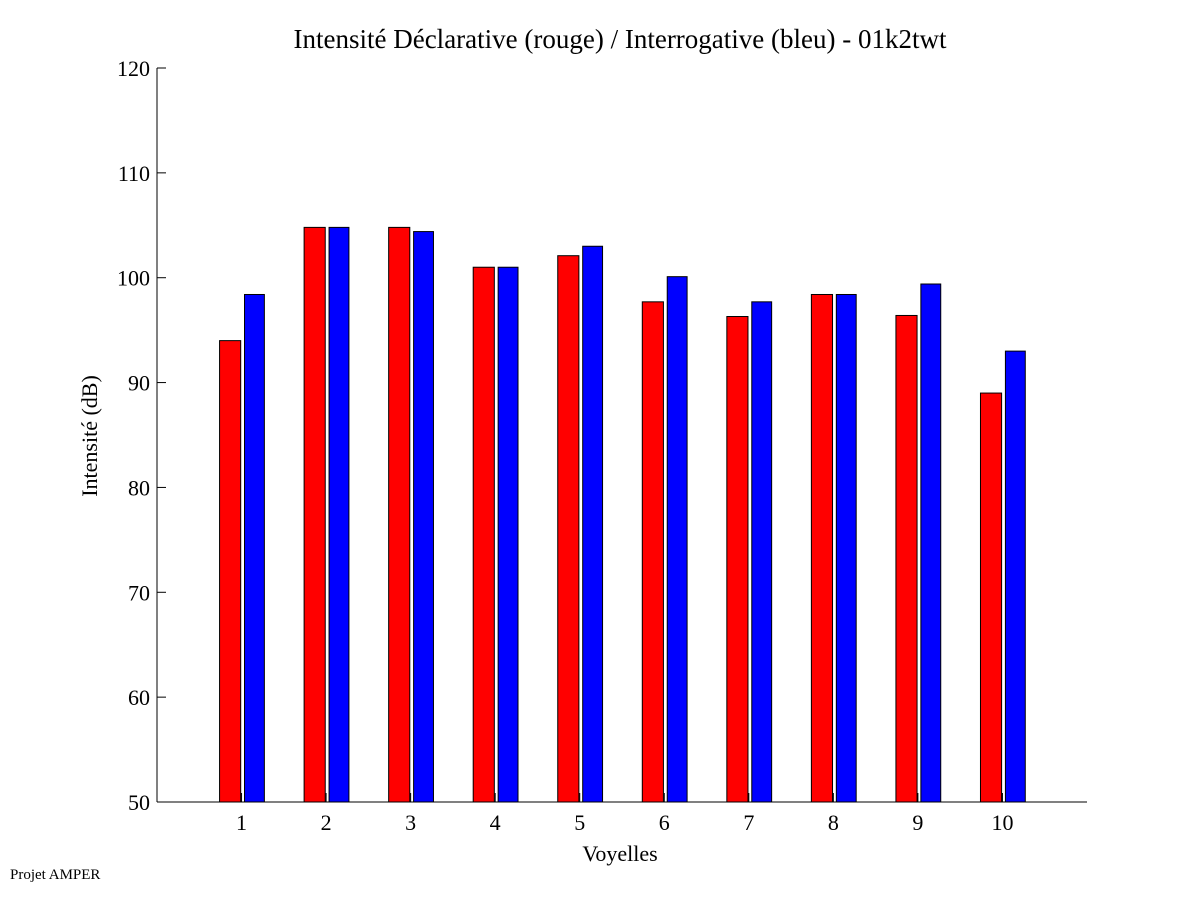 The width and height of the screenshot is (1201, 901). I want to click on x-tick-label: 2, so click(326, 822).